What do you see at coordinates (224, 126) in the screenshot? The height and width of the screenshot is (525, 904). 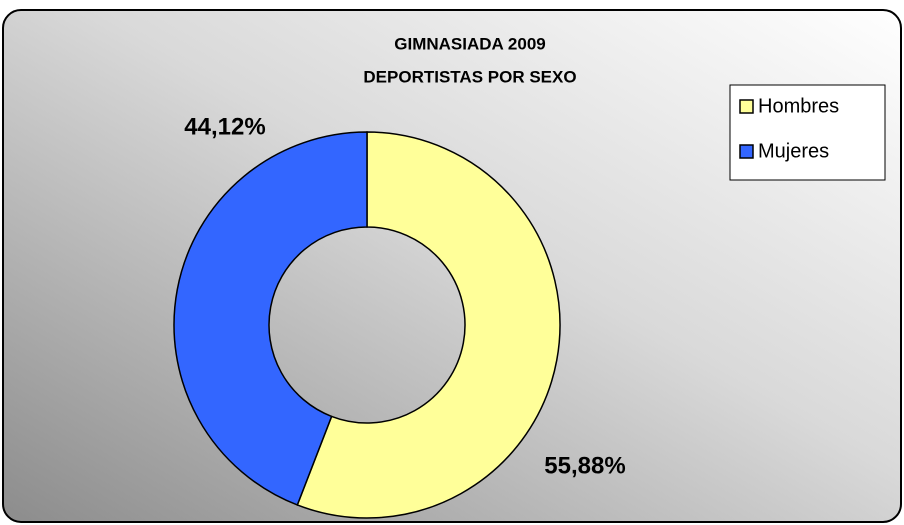 I see `data-label: 44,12%` at bounding box center [224, 126].